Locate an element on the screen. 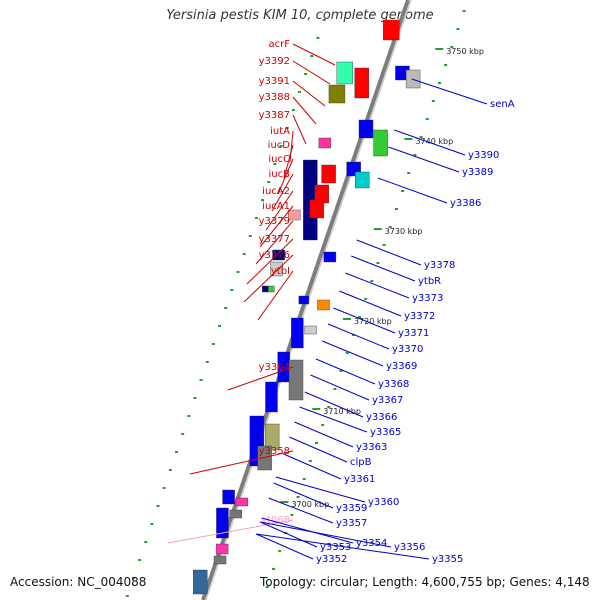 The height and width of the screenshot is (600, 600). gene-label-y3361: y3361 is located at coordinates (359, 479).